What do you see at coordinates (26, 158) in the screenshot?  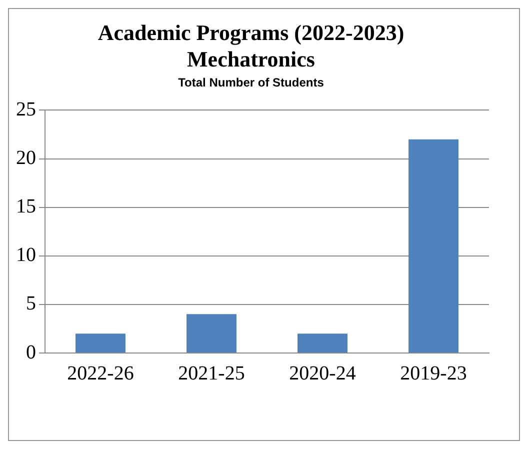 I see `y-tick-label: 20` at bounding box center [26, 158].